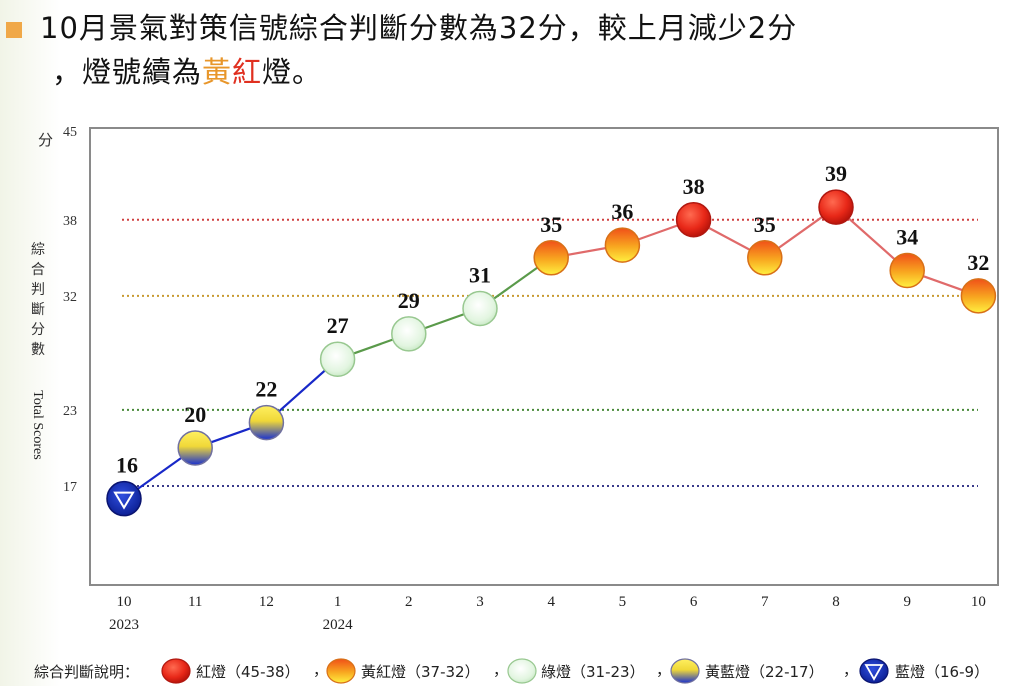 The image size is (1024, 686). Describe the element at coordinates (520, 72) in the screenshot. I see `headline-line2: ，燈號續為黃紅燈。` at that location.